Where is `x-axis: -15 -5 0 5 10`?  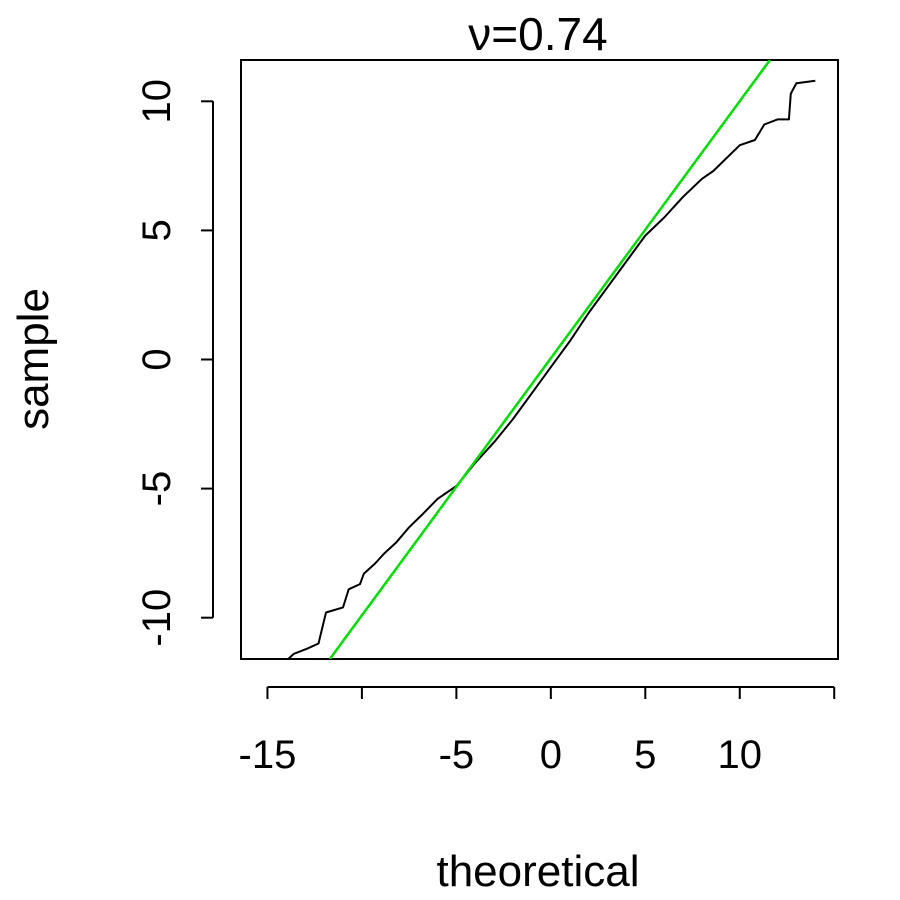 x-axis: -15 -5 0 5 10 is located at coordinates (537, 731).